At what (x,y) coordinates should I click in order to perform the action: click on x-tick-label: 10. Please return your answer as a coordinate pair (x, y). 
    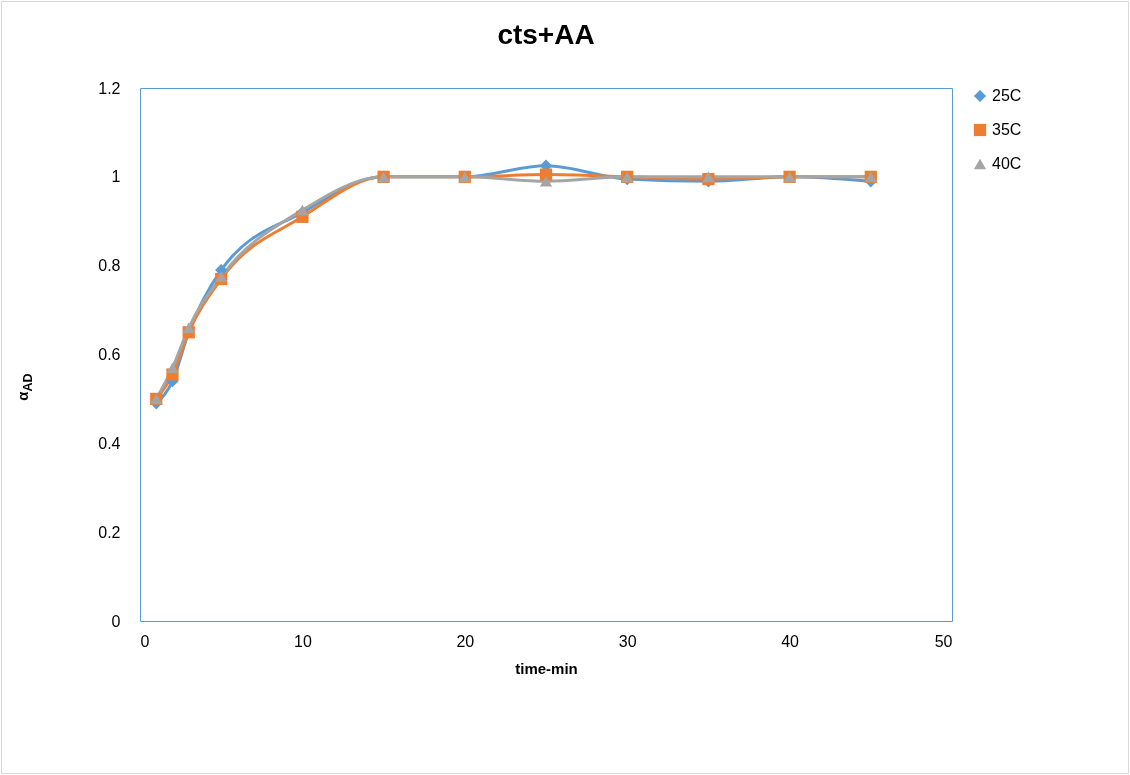
    Looking at the image, I should click on (303, 641).